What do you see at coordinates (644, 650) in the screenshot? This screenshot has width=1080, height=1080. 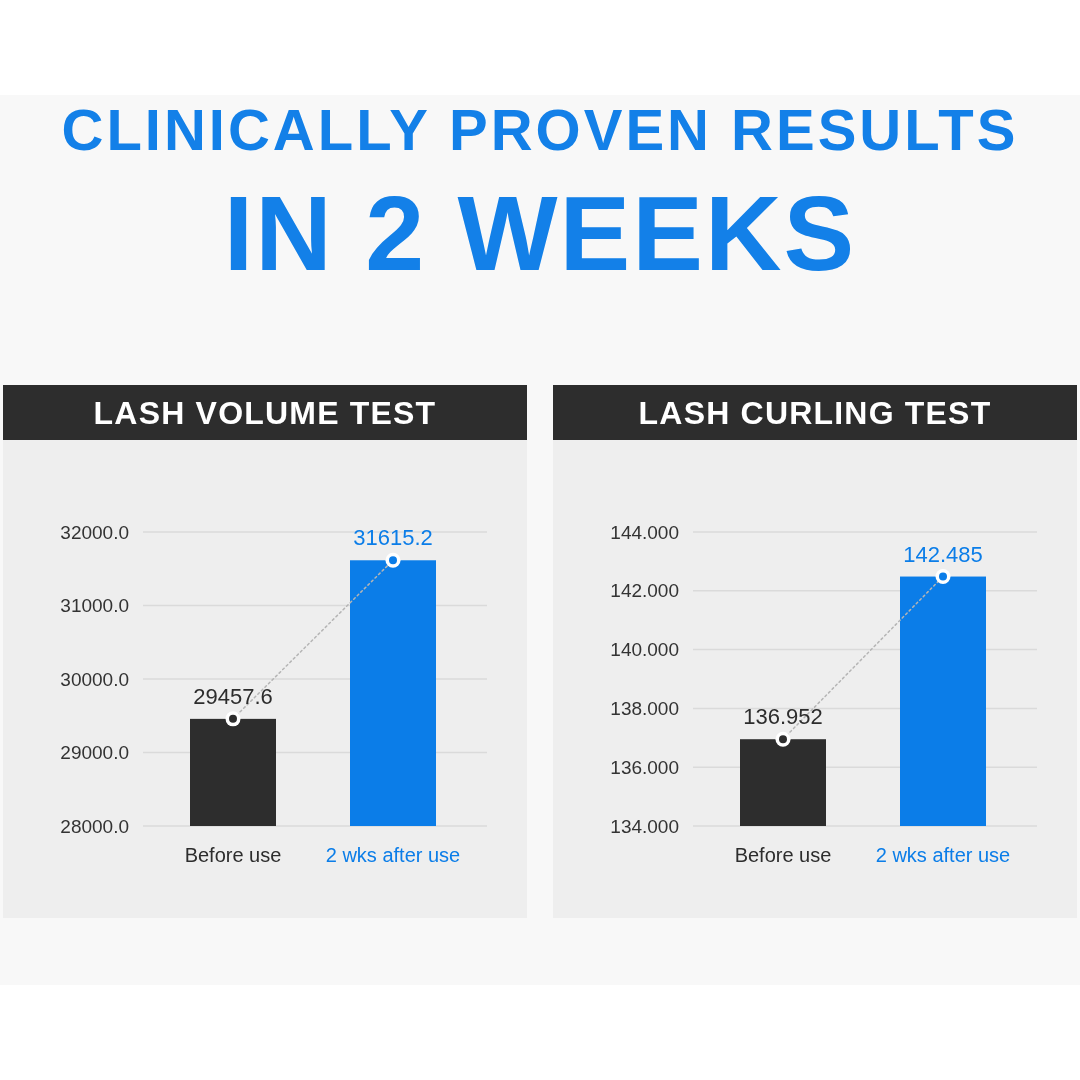 I see `y-tick-label: 140.000` at bounding box center [644, 650].